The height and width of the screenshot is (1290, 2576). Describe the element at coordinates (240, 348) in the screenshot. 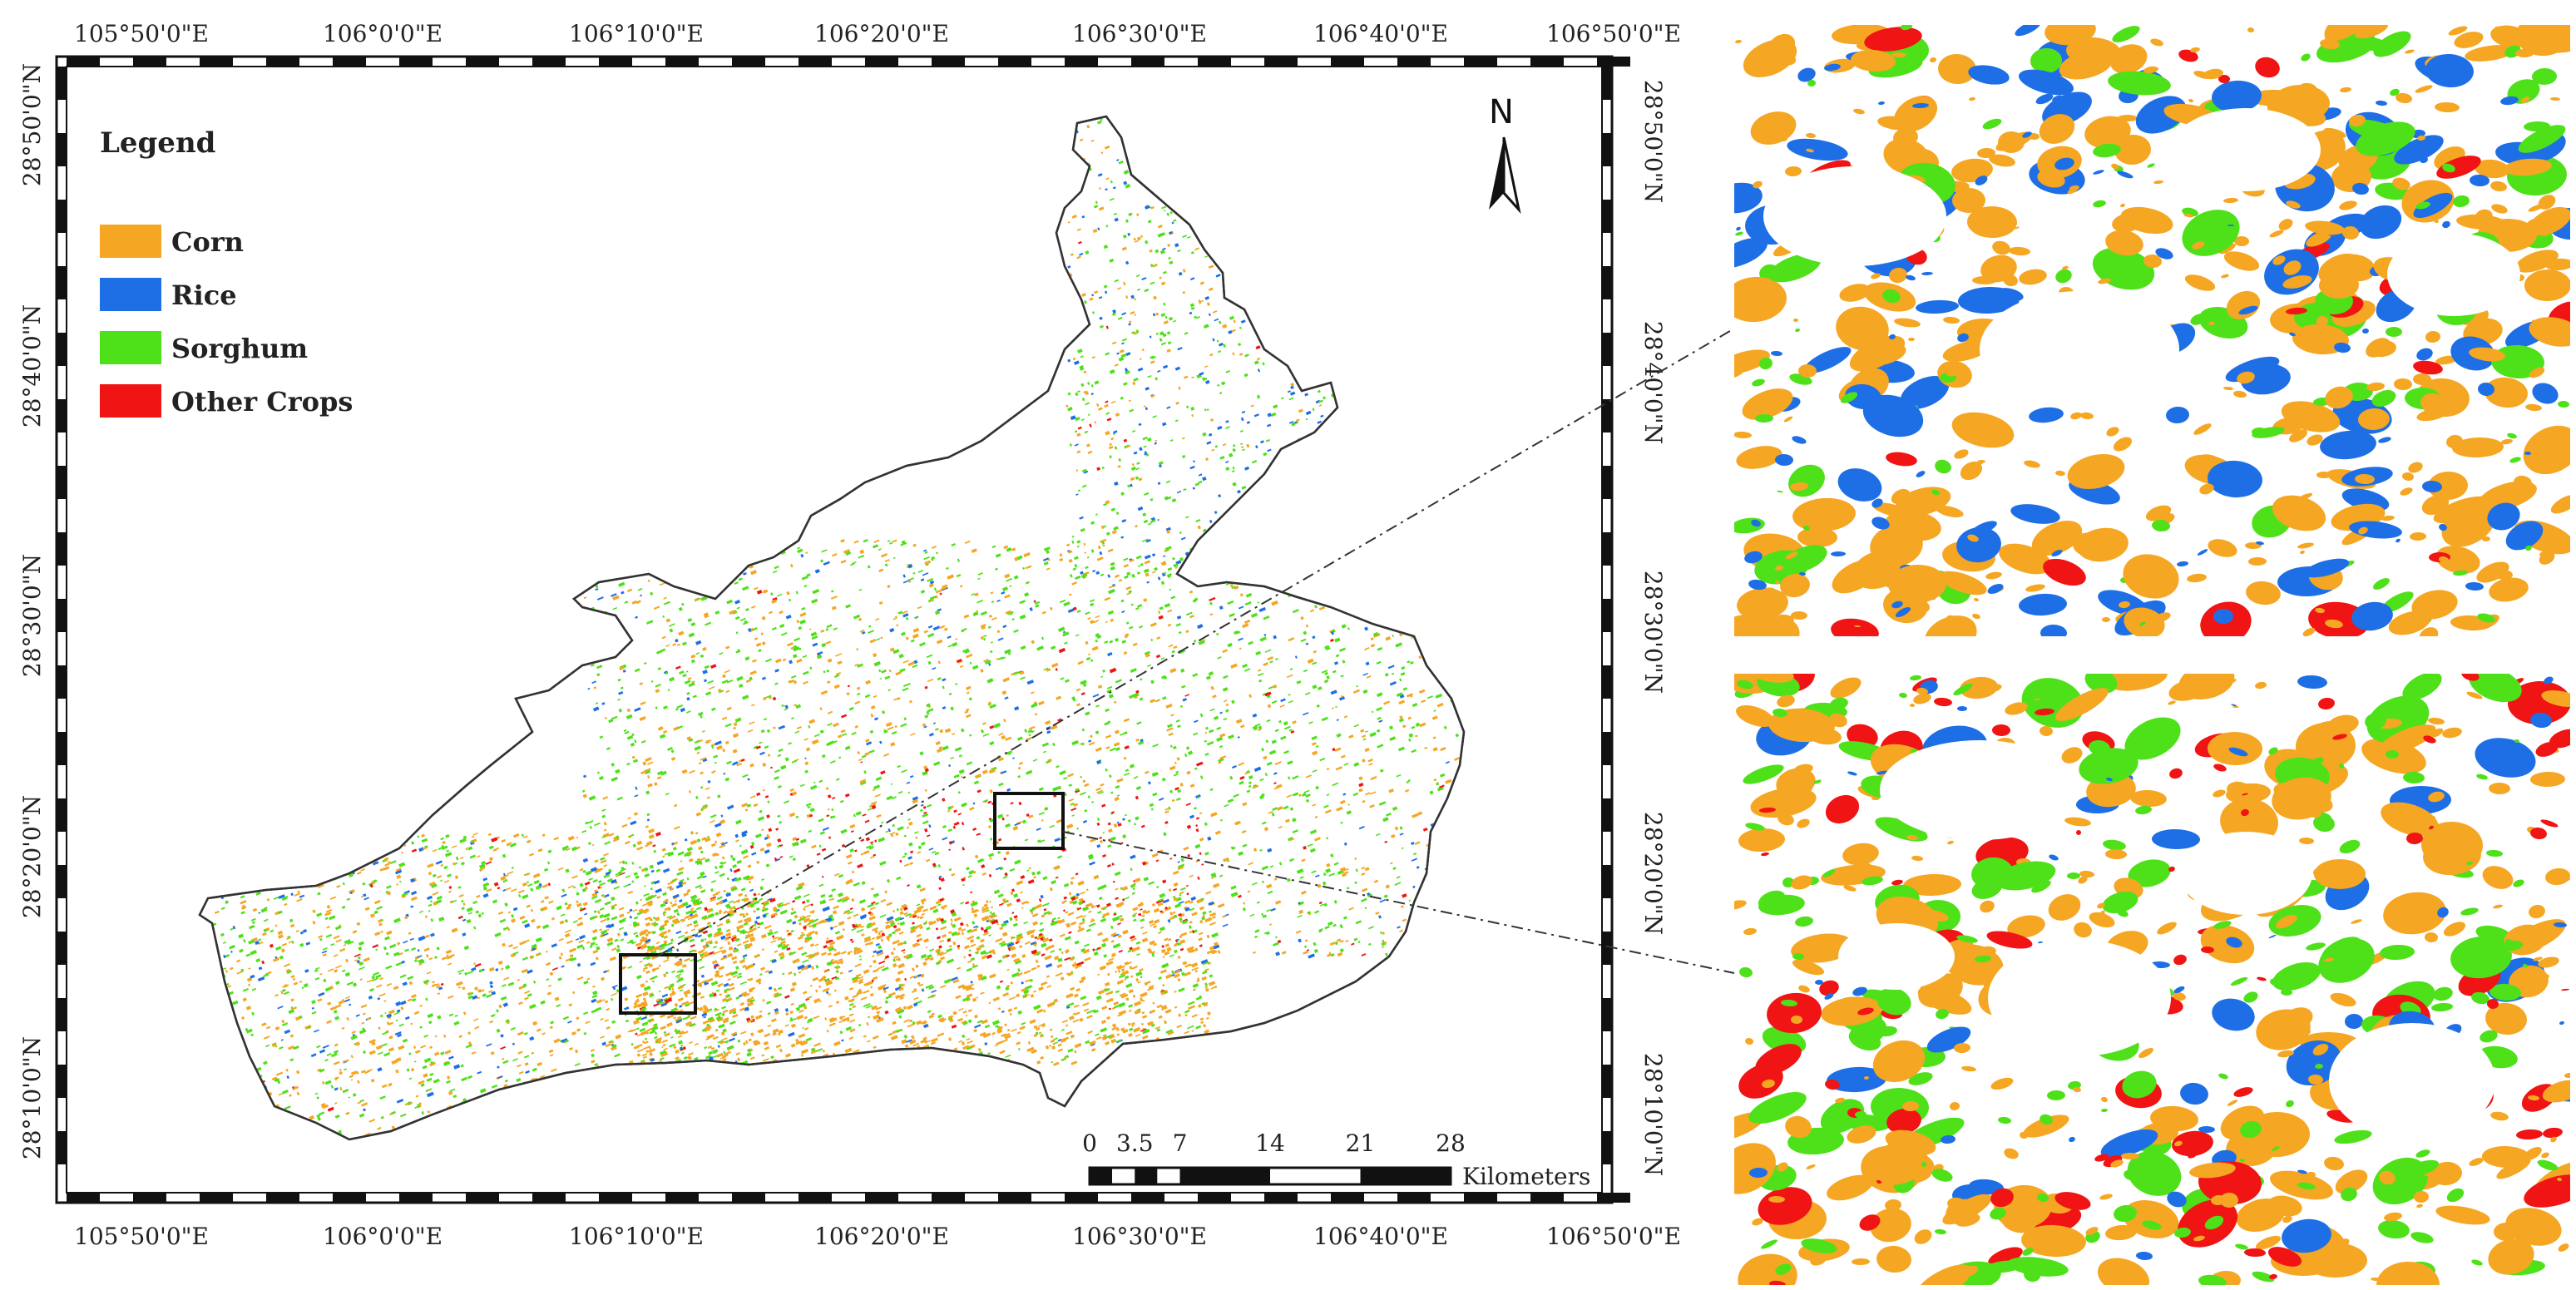

I see `legend-label: Sorghum` at that location.